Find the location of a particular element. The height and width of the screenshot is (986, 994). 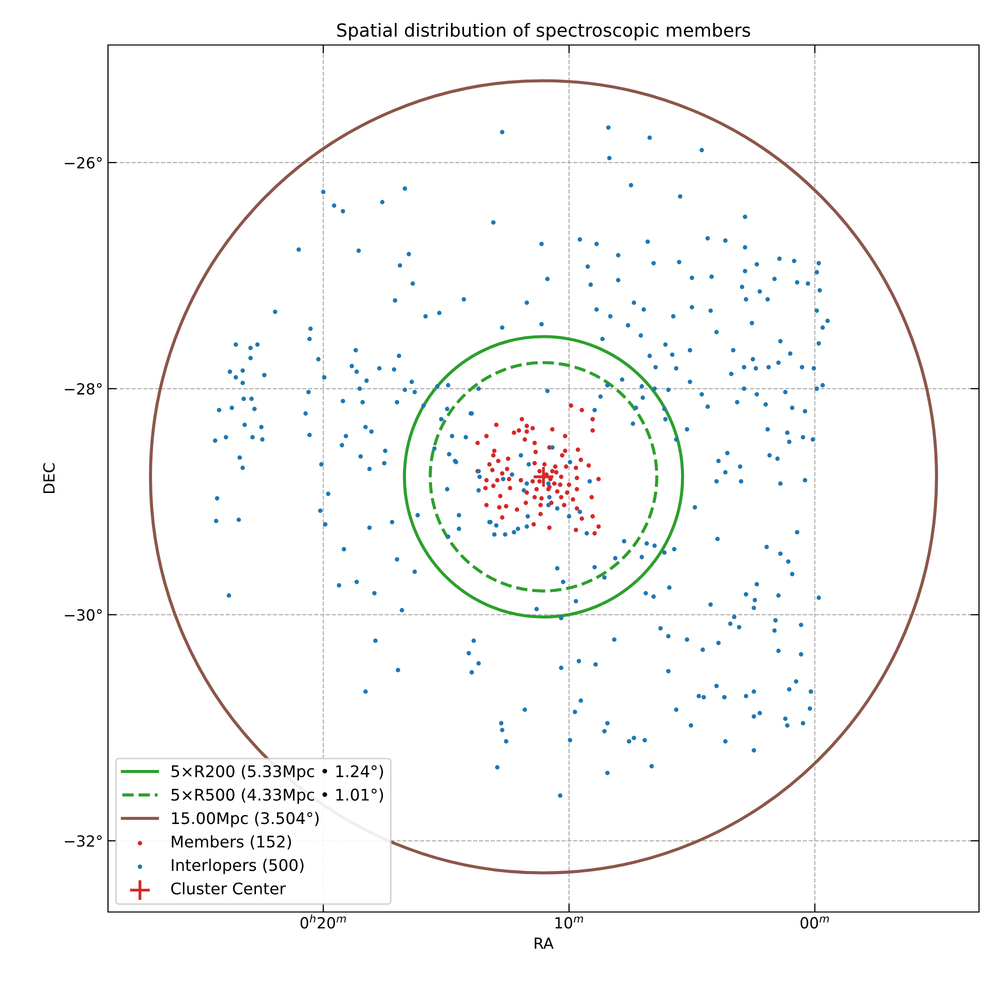

x-tick-label: 10$^{m}$ is located at coordinates (569, 922).